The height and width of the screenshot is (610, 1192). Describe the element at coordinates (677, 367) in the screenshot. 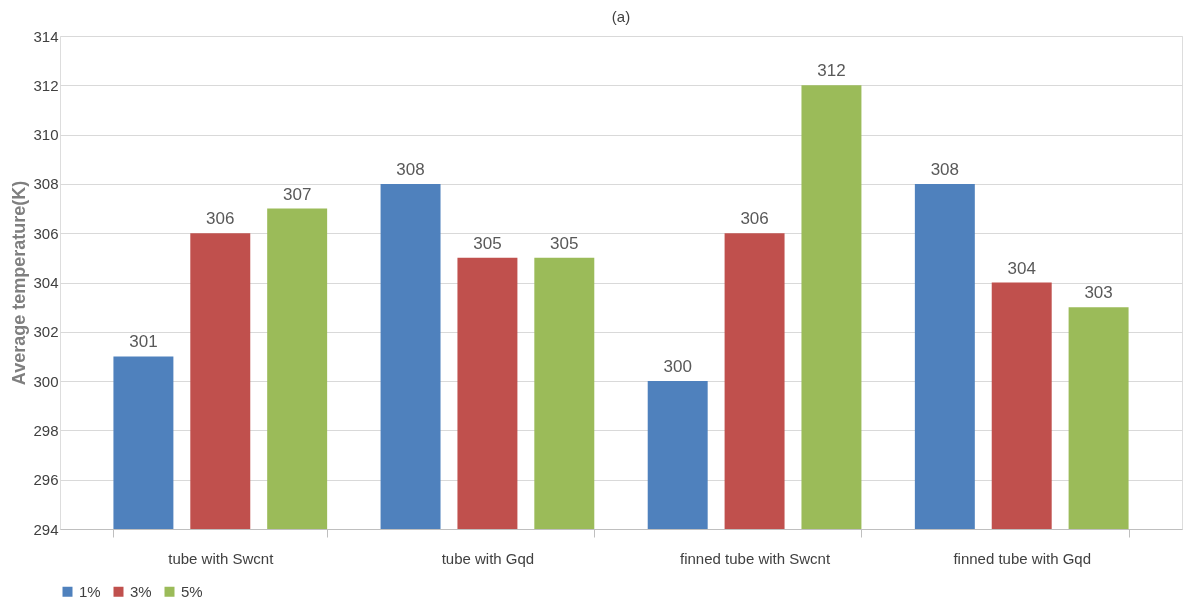

I see `data-label: 300` at that location.